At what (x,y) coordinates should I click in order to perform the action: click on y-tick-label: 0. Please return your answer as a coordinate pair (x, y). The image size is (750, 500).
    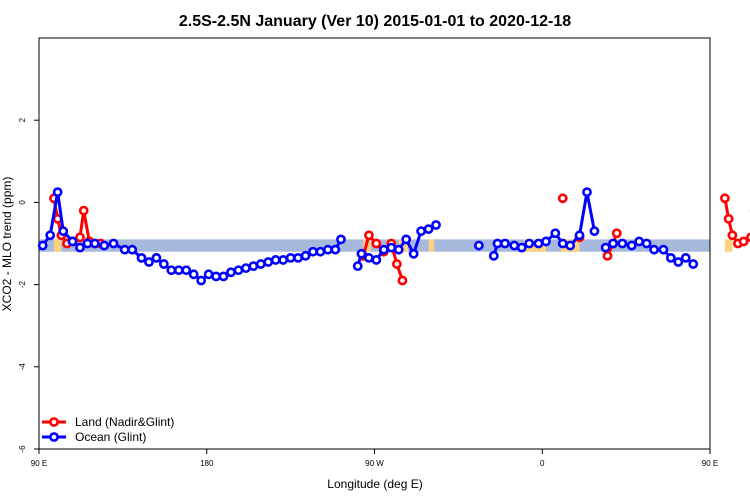
    Looking at the image, I should click on (22, 202).